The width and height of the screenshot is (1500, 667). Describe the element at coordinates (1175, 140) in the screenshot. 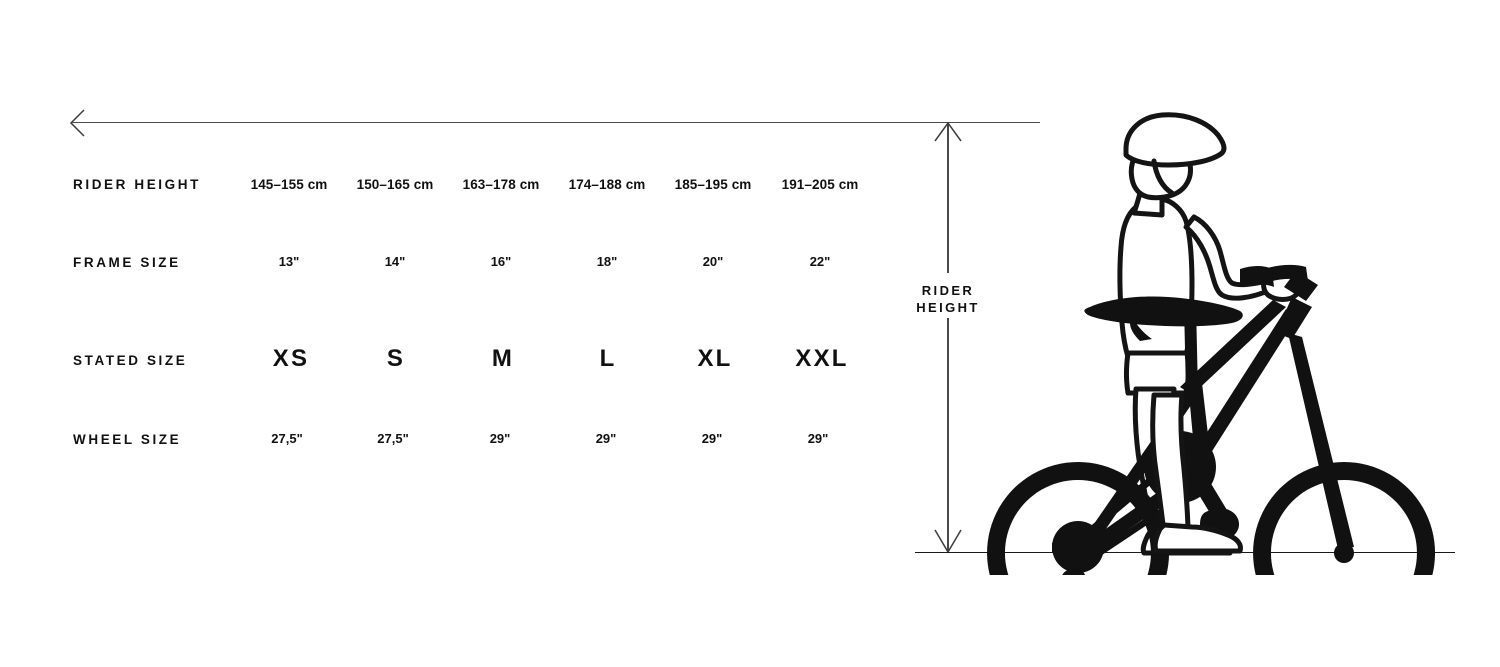

I see `helmet` at that location.